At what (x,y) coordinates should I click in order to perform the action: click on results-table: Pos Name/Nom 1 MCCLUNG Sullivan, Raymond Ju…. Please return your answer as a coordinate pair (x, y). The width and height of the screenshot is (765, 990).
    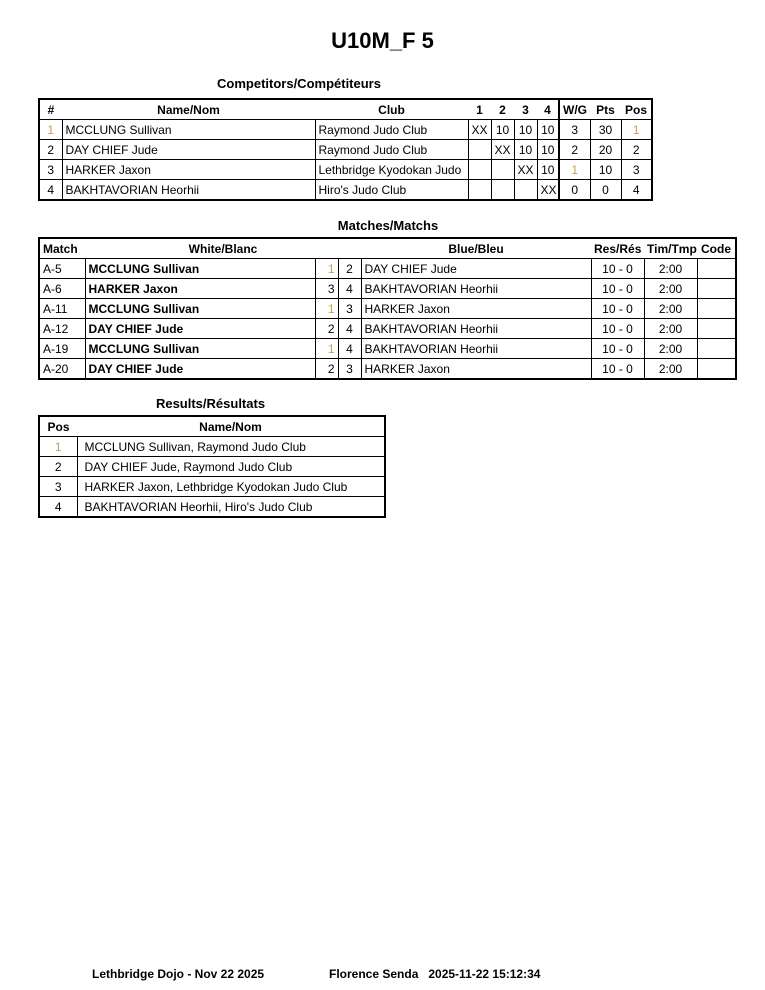
    Looking at the image, I should click on (212, 466).